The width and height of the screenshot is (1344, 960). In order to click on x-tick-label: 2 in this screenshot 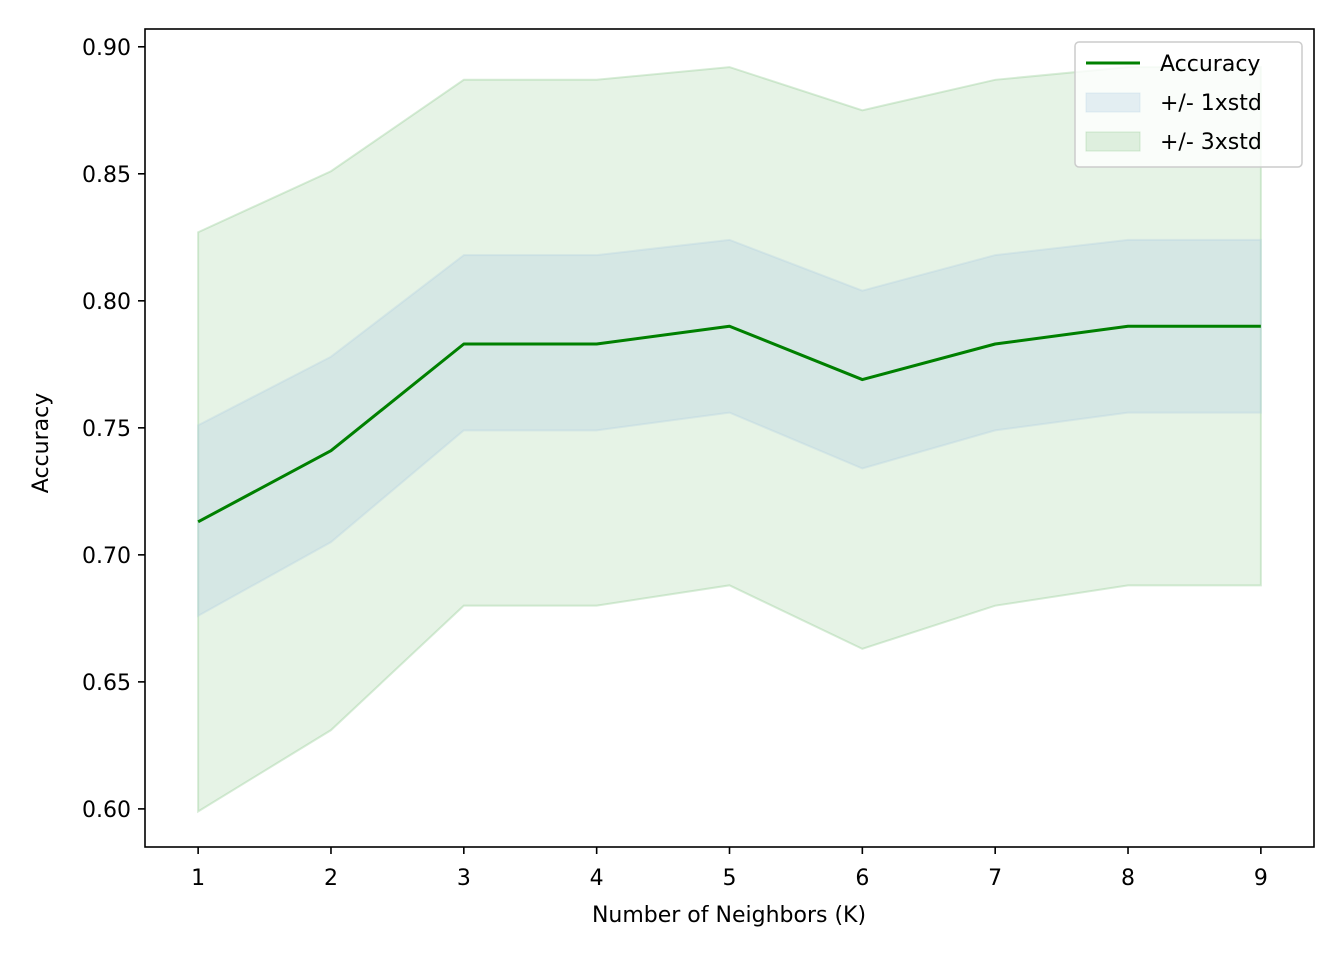, I will do `click(331, 878)`.